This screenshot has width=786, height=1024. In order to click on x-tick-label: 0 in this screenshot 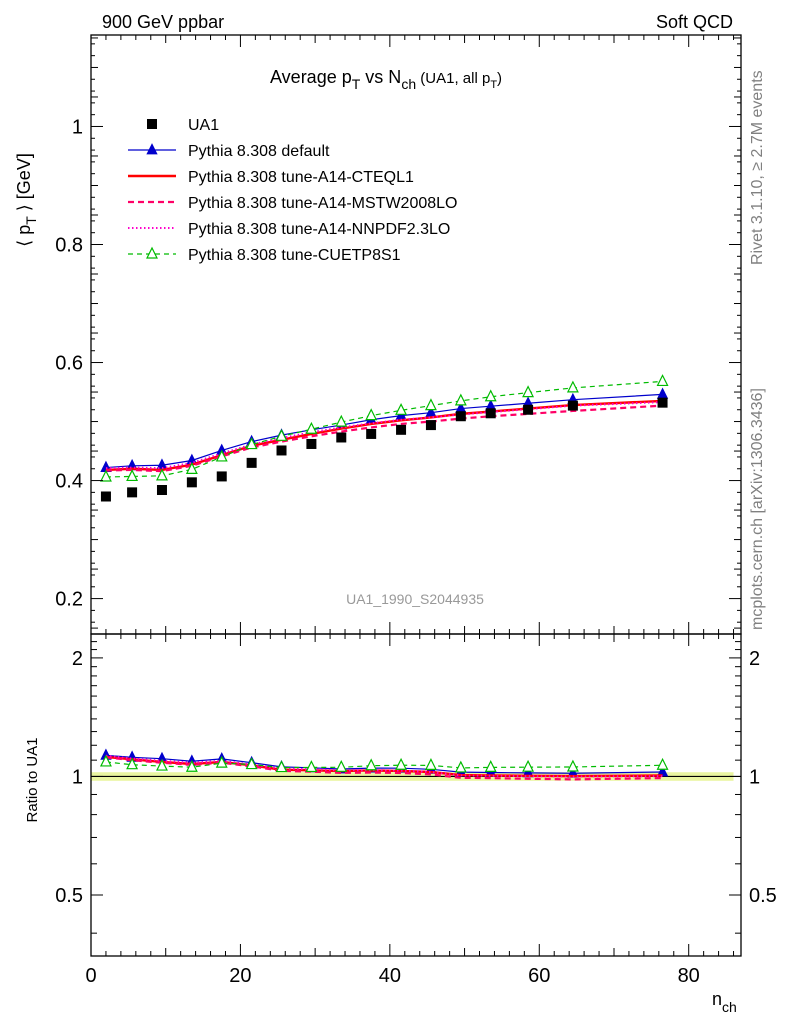, I will do `click(90, 976)`.